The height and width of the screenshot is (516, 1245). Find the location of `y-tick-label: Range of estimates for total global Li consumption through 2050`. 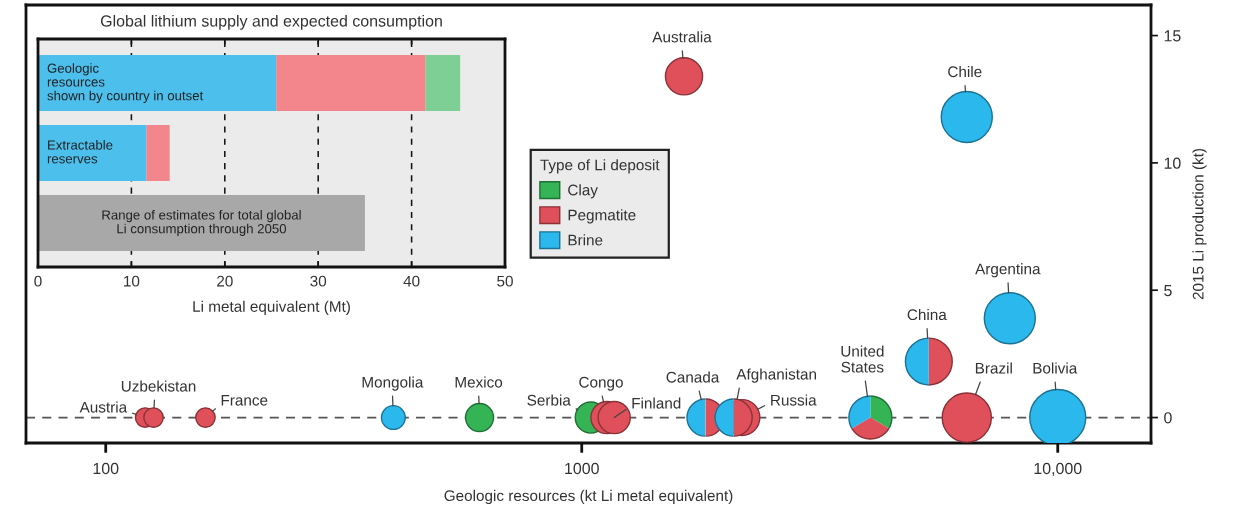

y-tick-label: Range of estimates for total global Li consumption through 2050 is located at coordinates (201, 222).